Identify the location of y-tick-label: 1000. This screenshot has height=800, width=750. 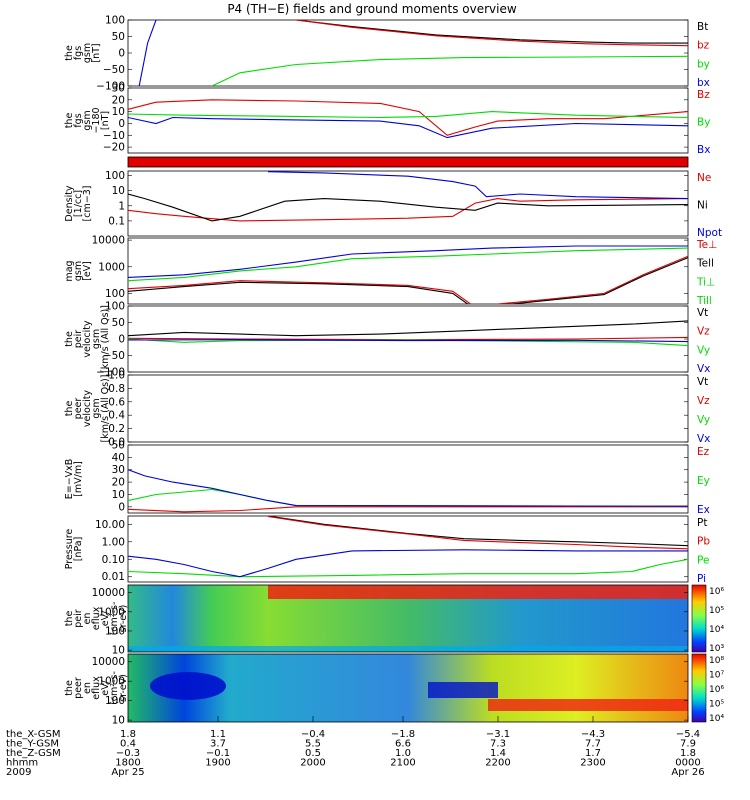
(111, 267).